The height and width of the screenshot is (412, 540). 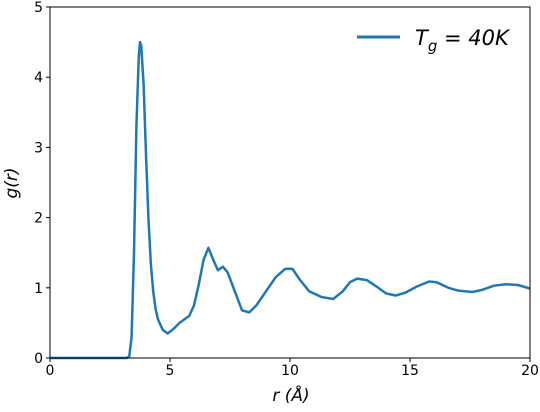 I want to click on x-tick-label: 20, so click(x=530, y=371).